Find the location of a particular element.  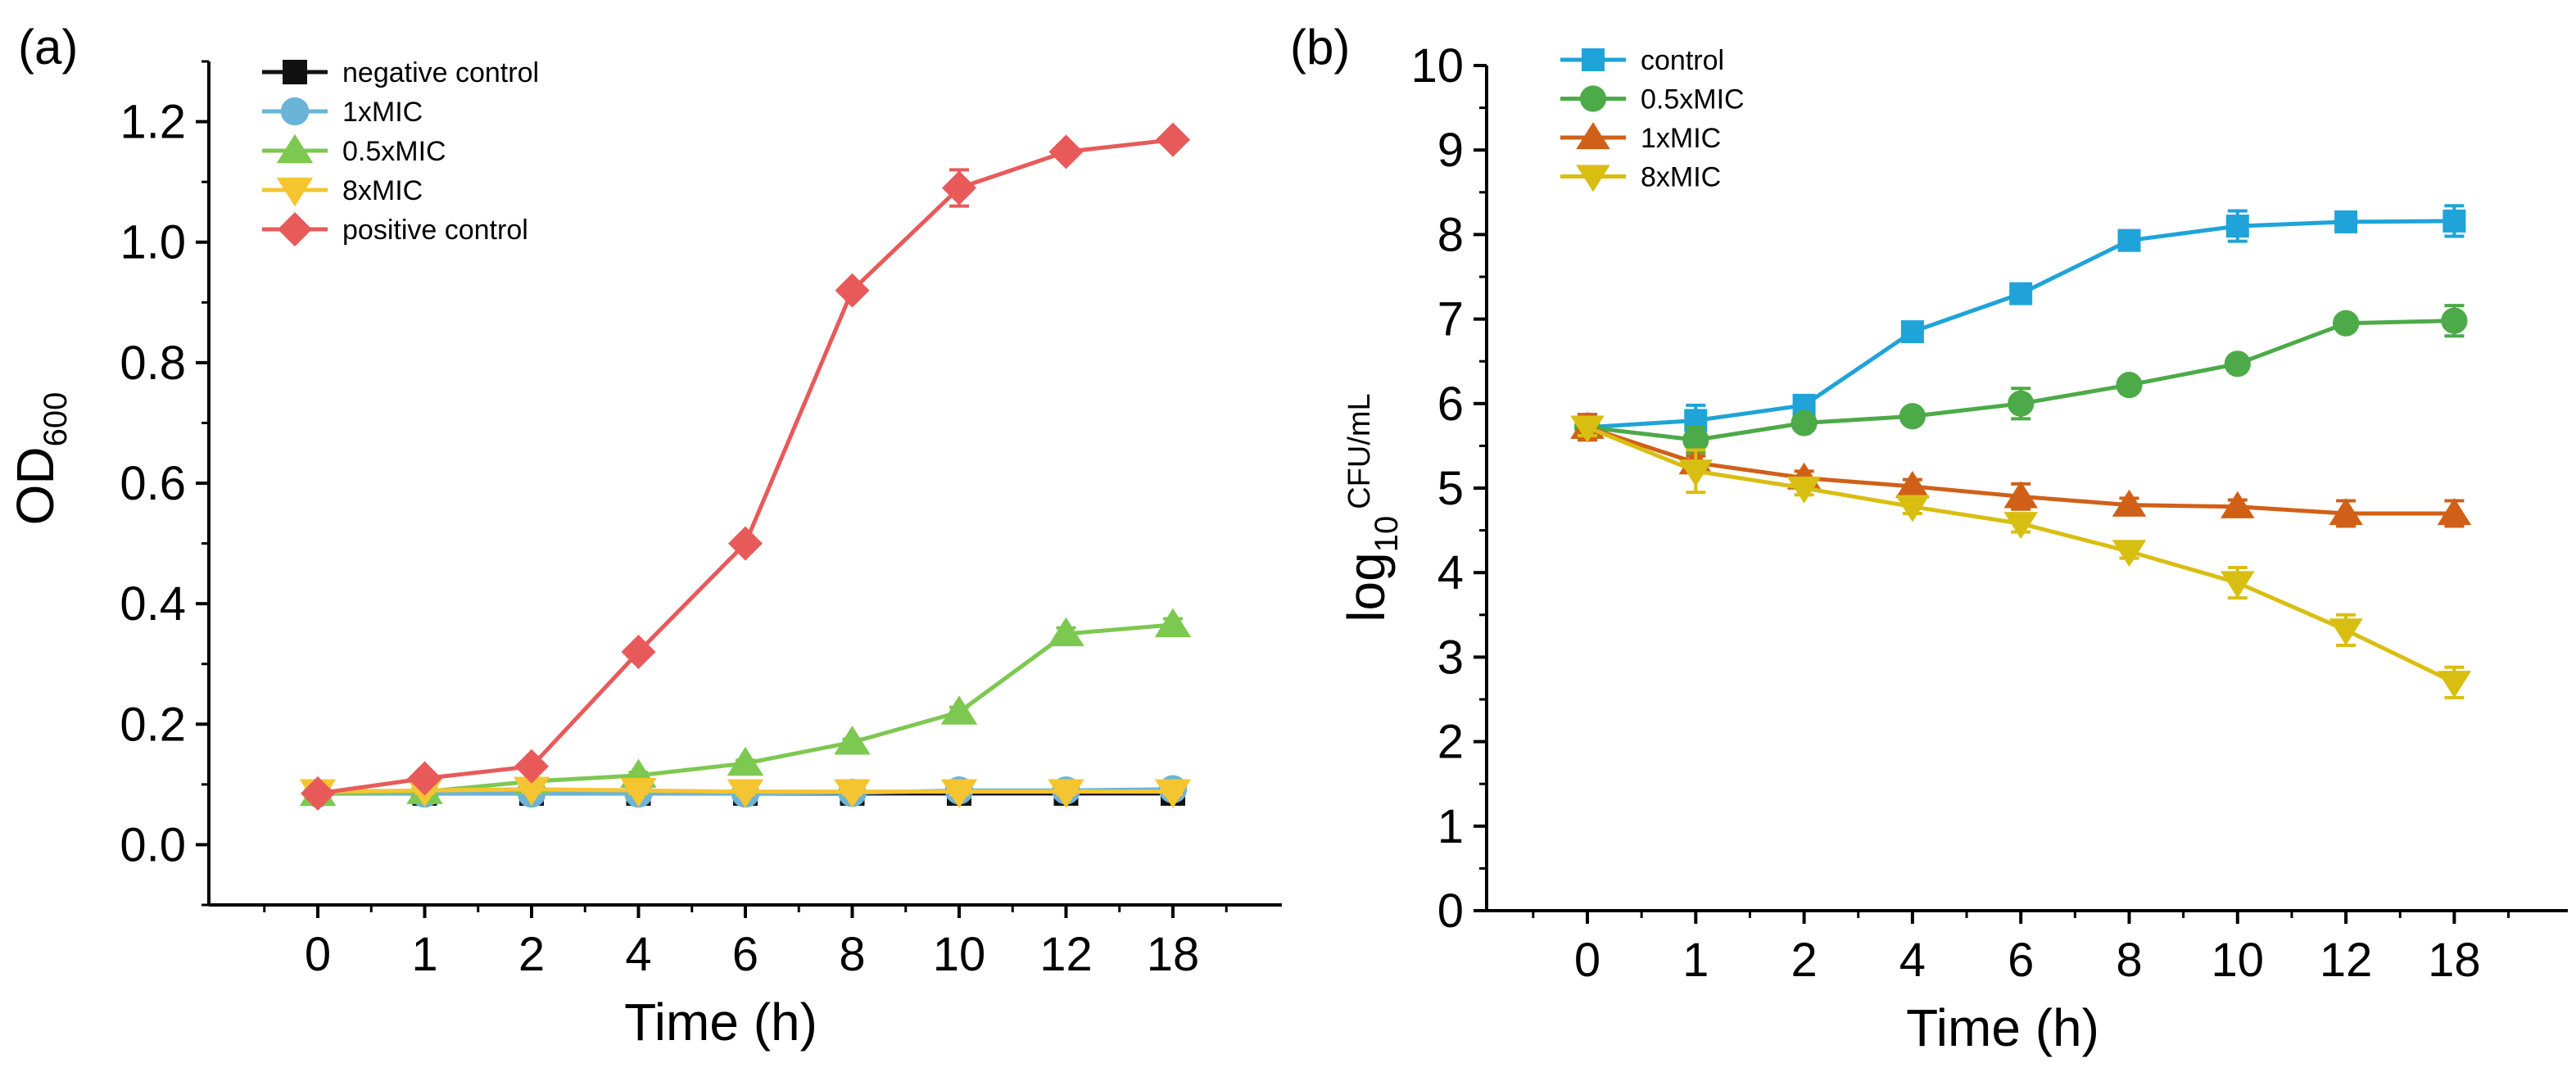

y-tick-label: 5 is located at coordinates (1450, 488).